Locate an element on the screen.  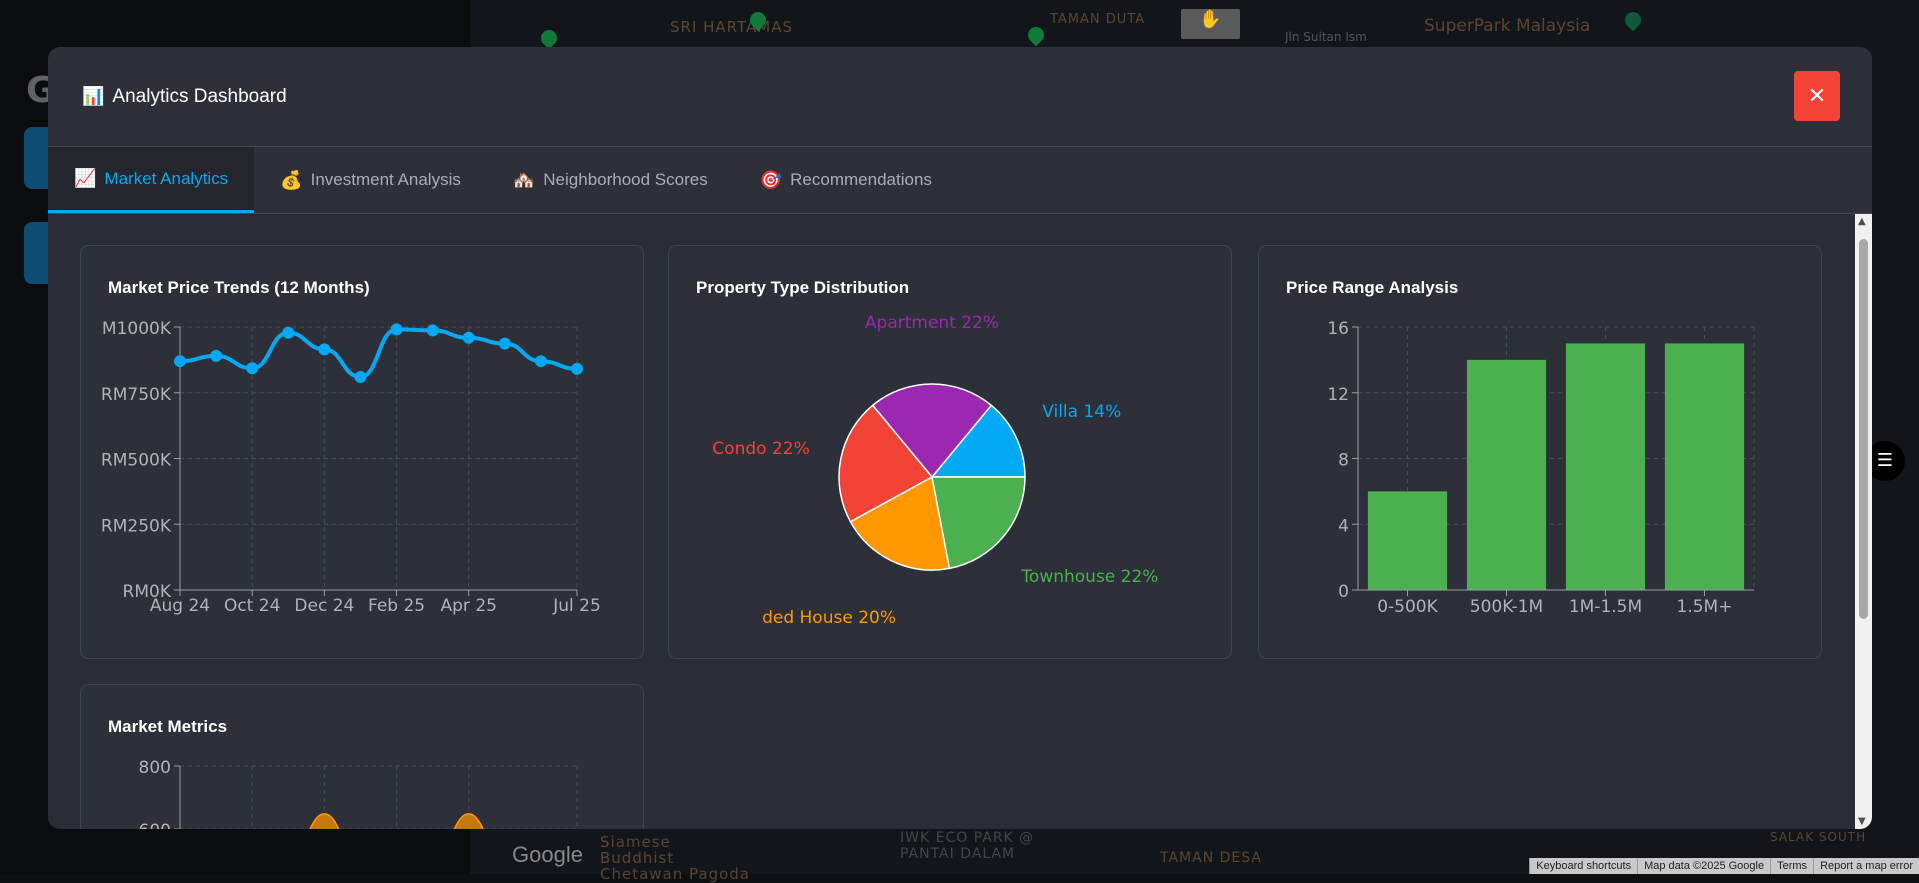
map-label: Siamese Buddhist Chetawan Pagoda is located at coordinates (675, 858).